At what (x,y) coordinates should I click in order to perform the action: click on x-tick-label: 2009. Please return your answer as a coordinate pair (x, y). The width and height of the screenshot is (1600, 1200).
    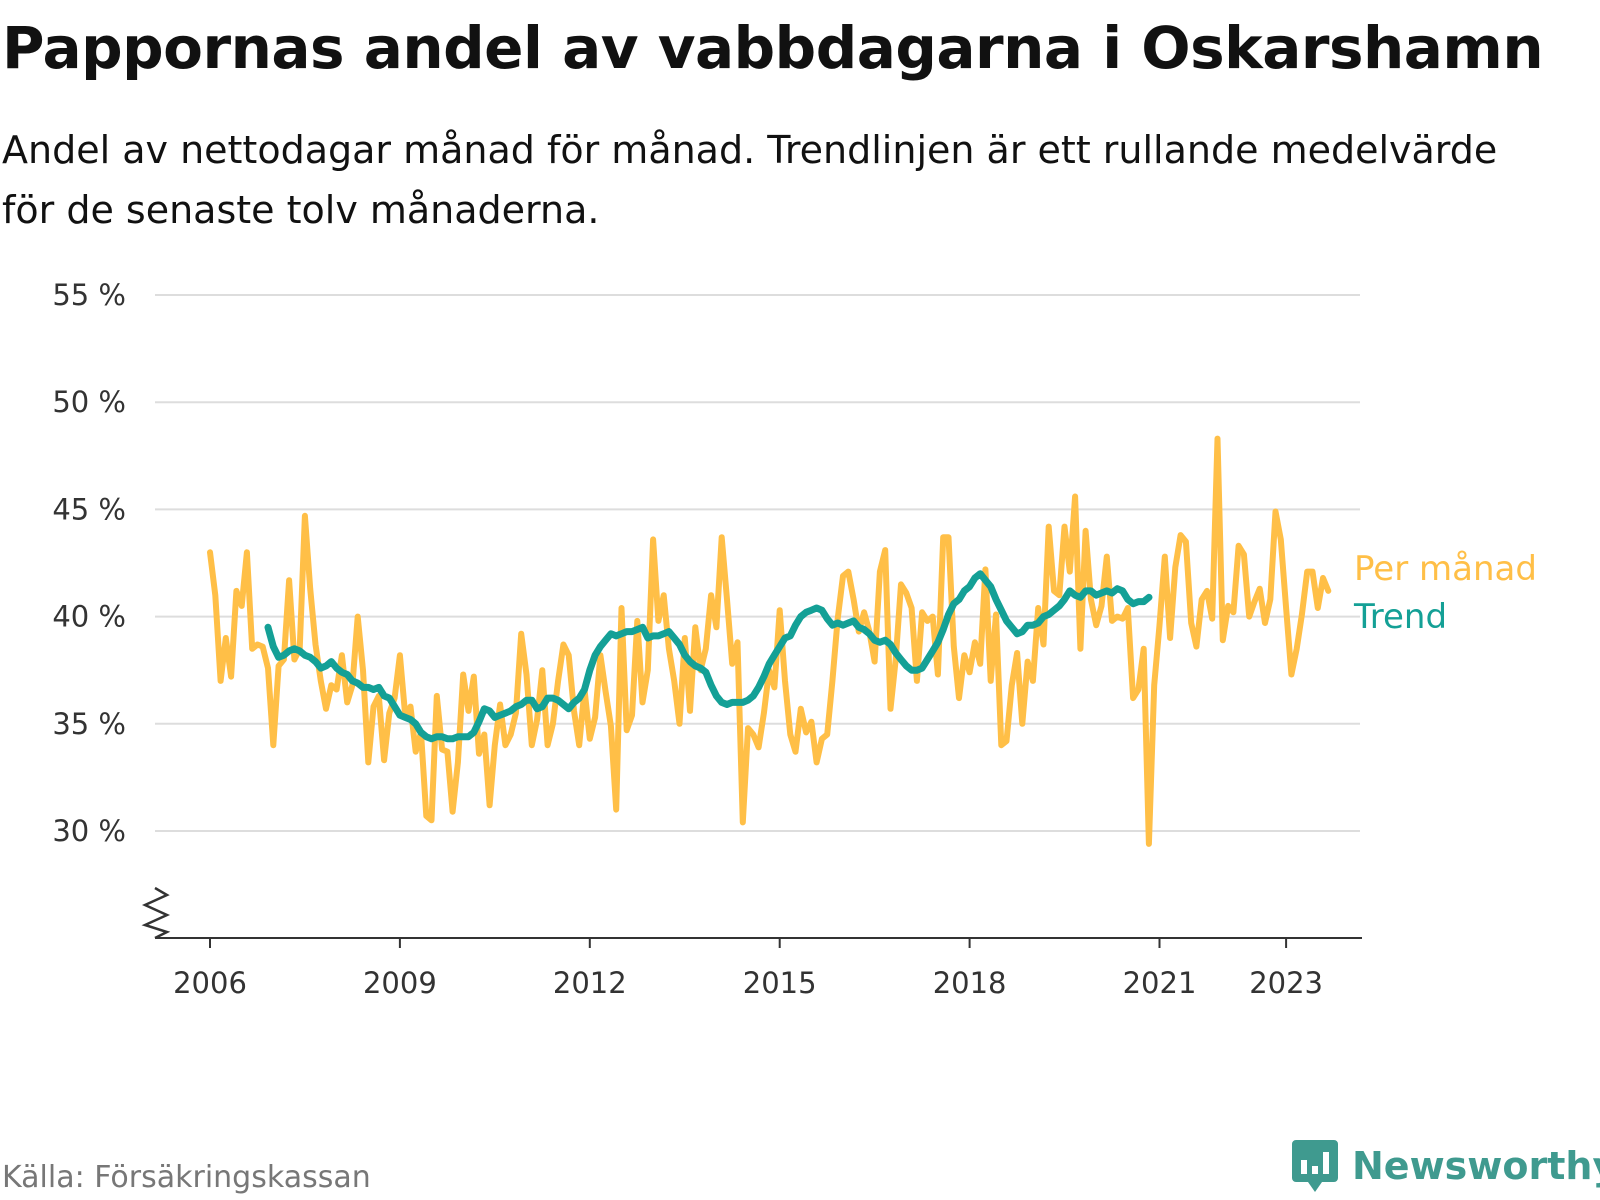
    Looking at the image, I should click on (400, 983).